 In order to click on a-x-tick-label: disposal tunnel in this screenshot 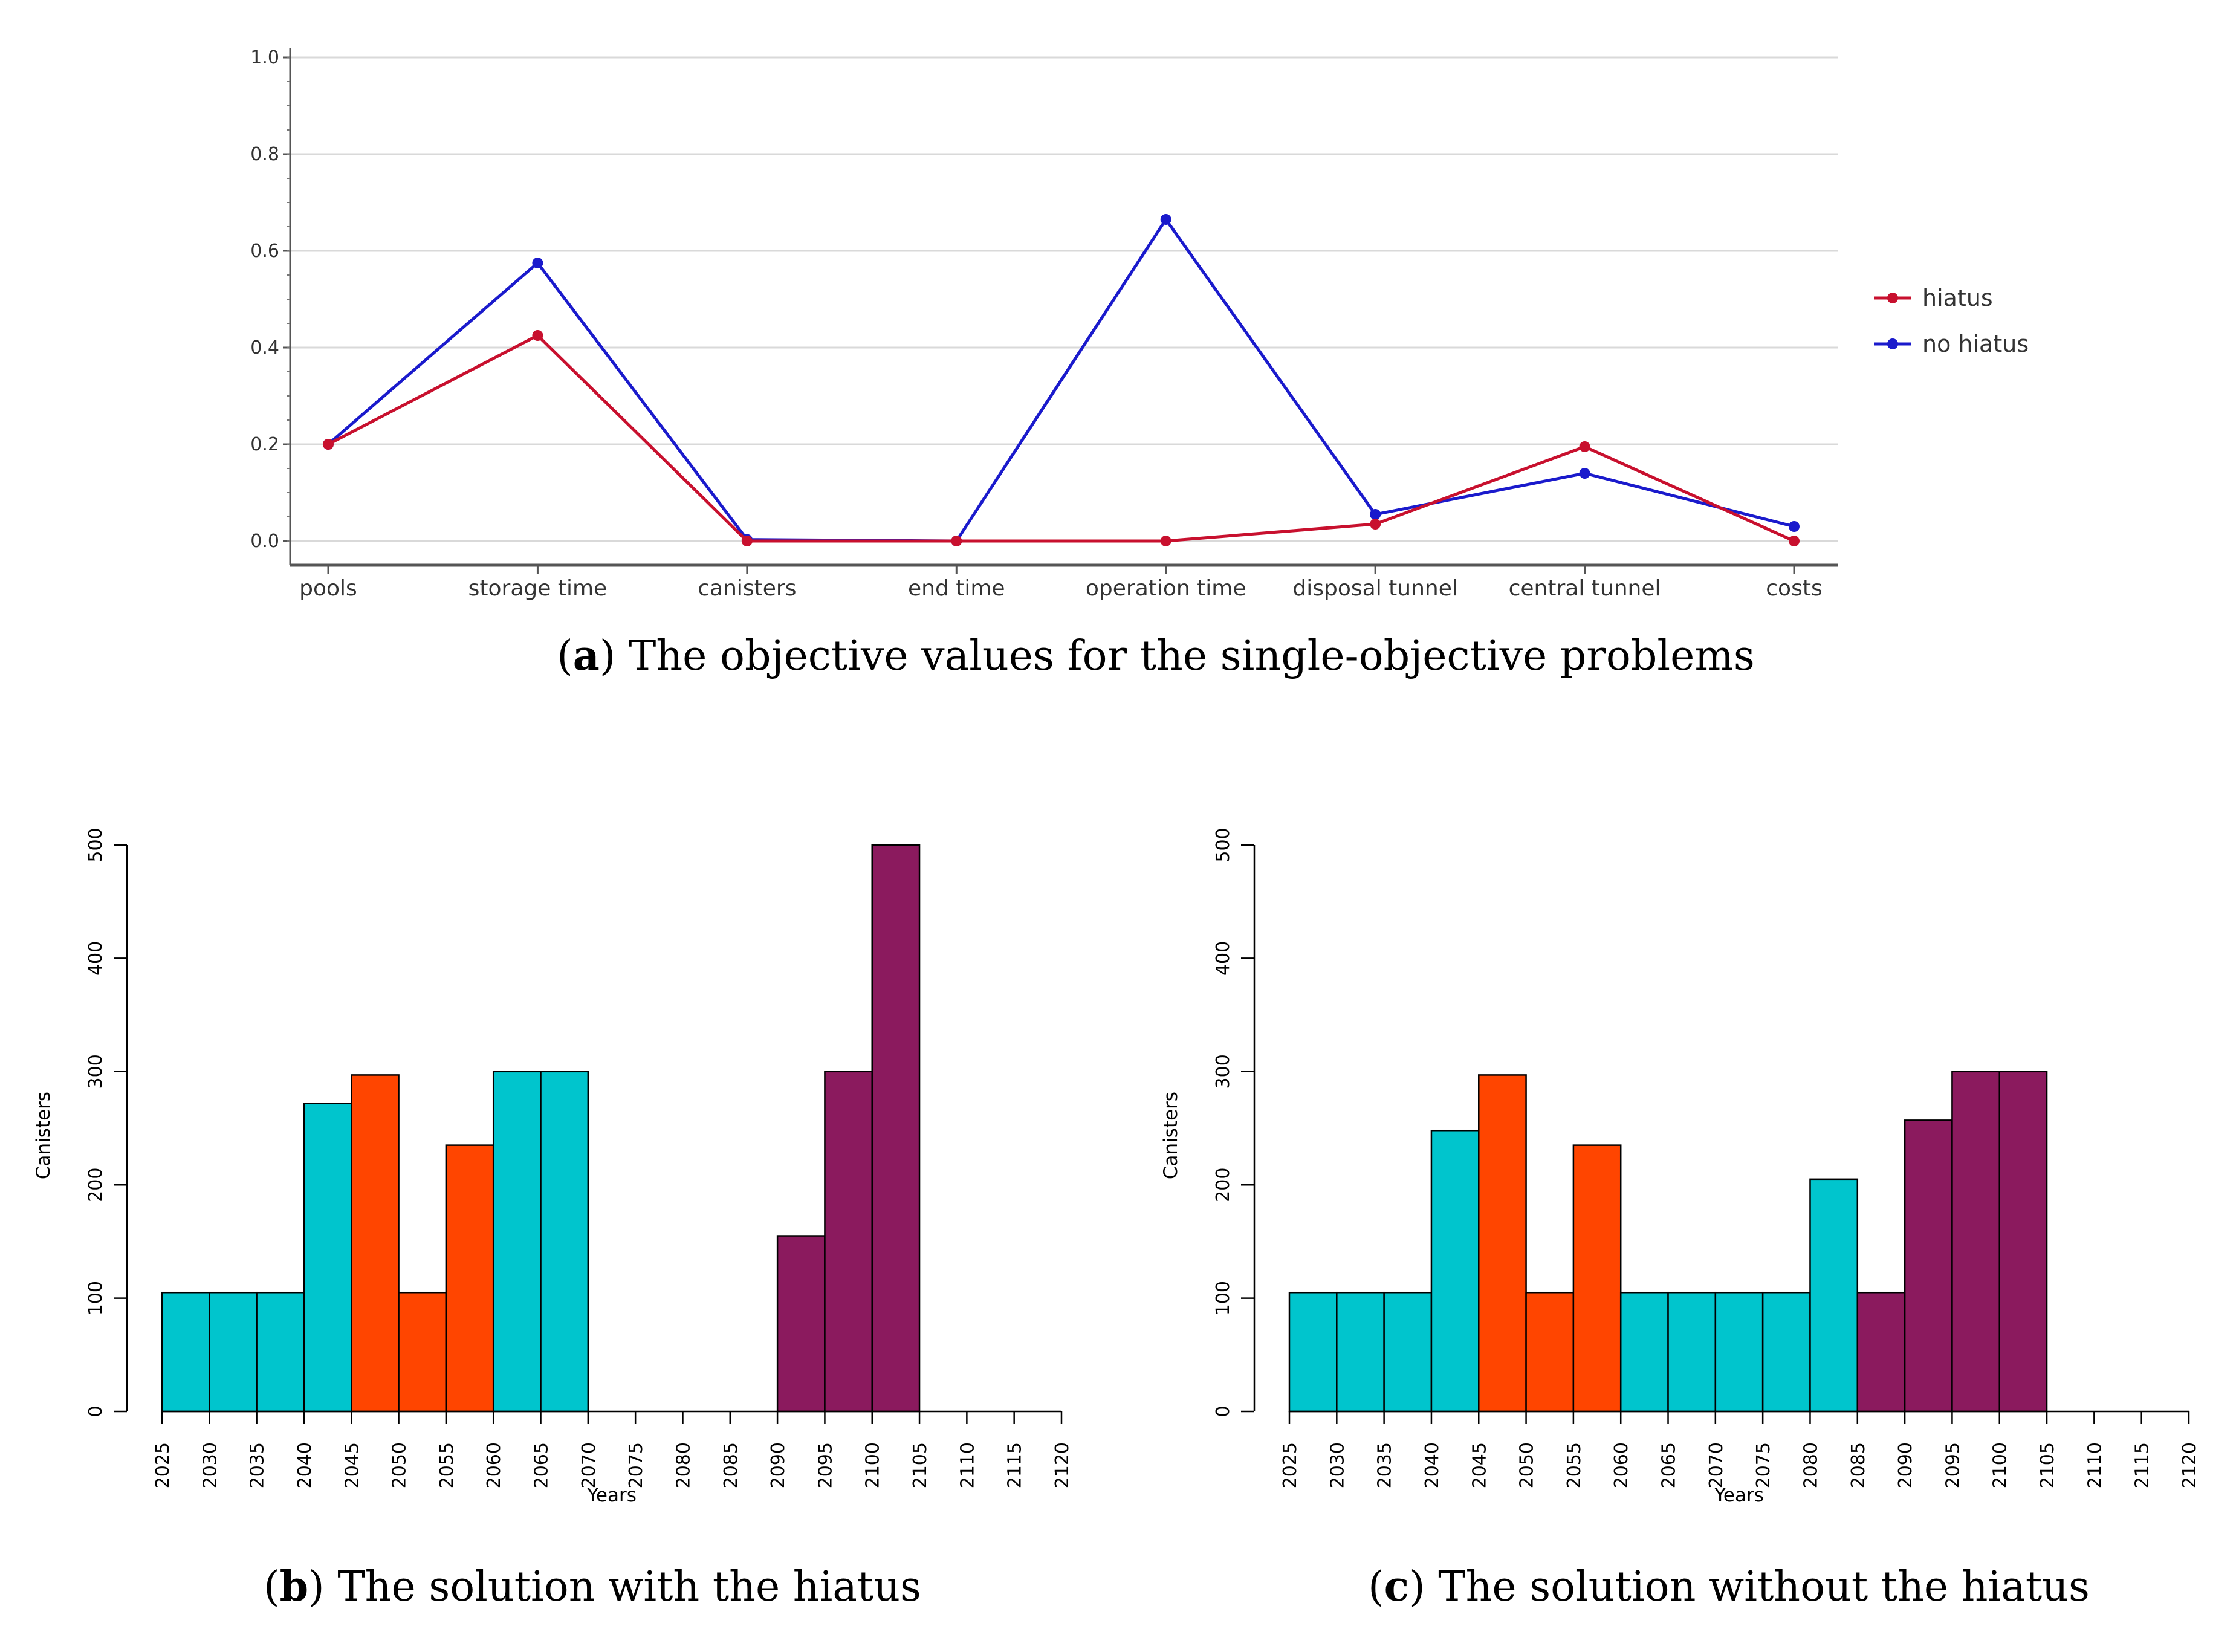, I will do `click(1374, 588)`.